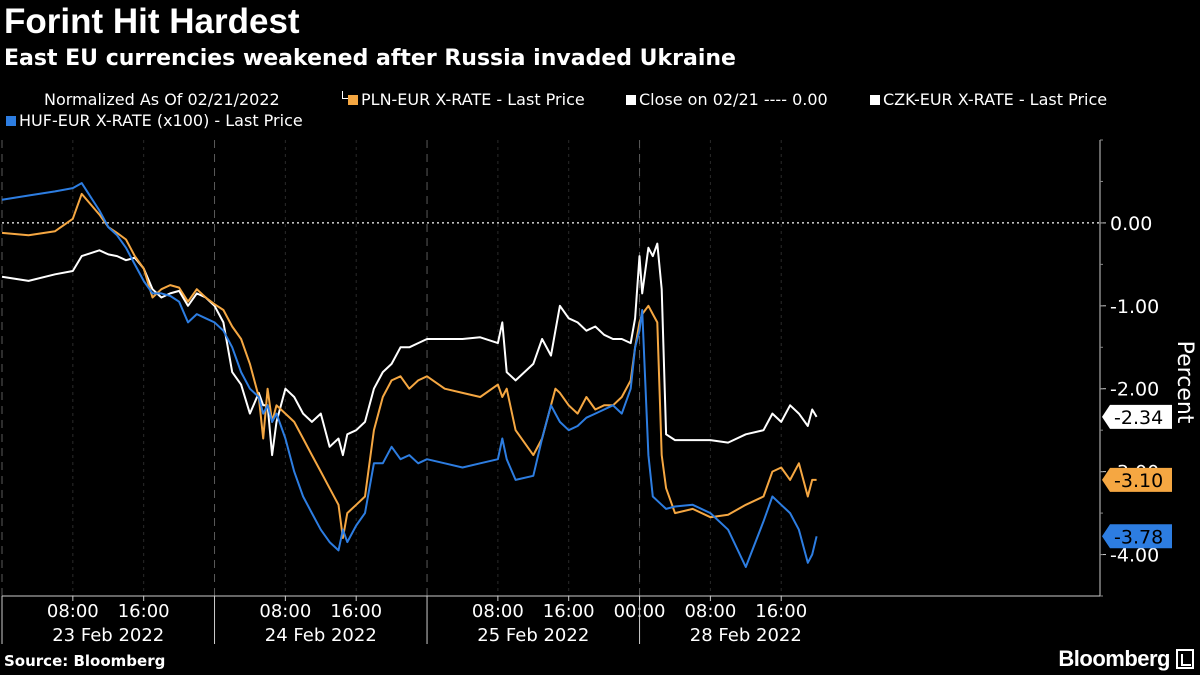 The image size is (1200, 675). What do you see at coordinates (321, 635) in the screenshot?
I see `day-label-1: 24 Feb 2022` at bounding box center [321, 635].